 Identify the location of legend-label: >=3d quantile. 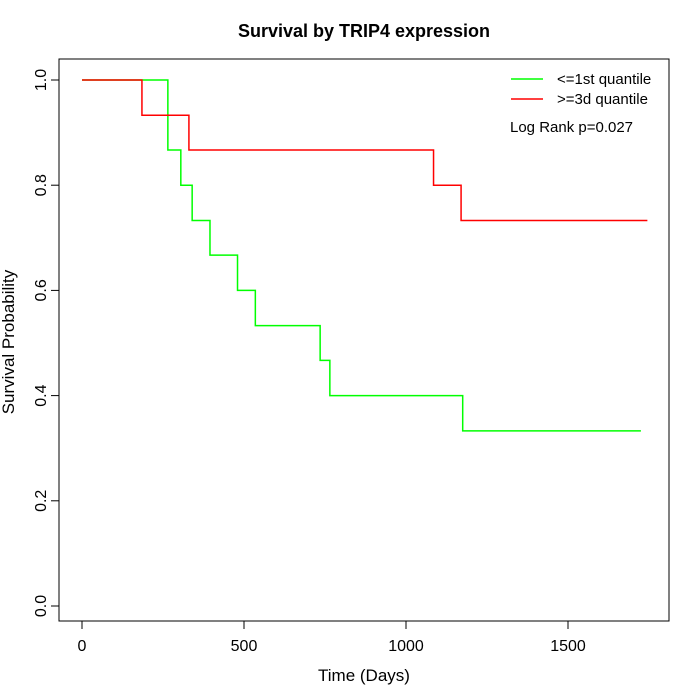
(602, 99).